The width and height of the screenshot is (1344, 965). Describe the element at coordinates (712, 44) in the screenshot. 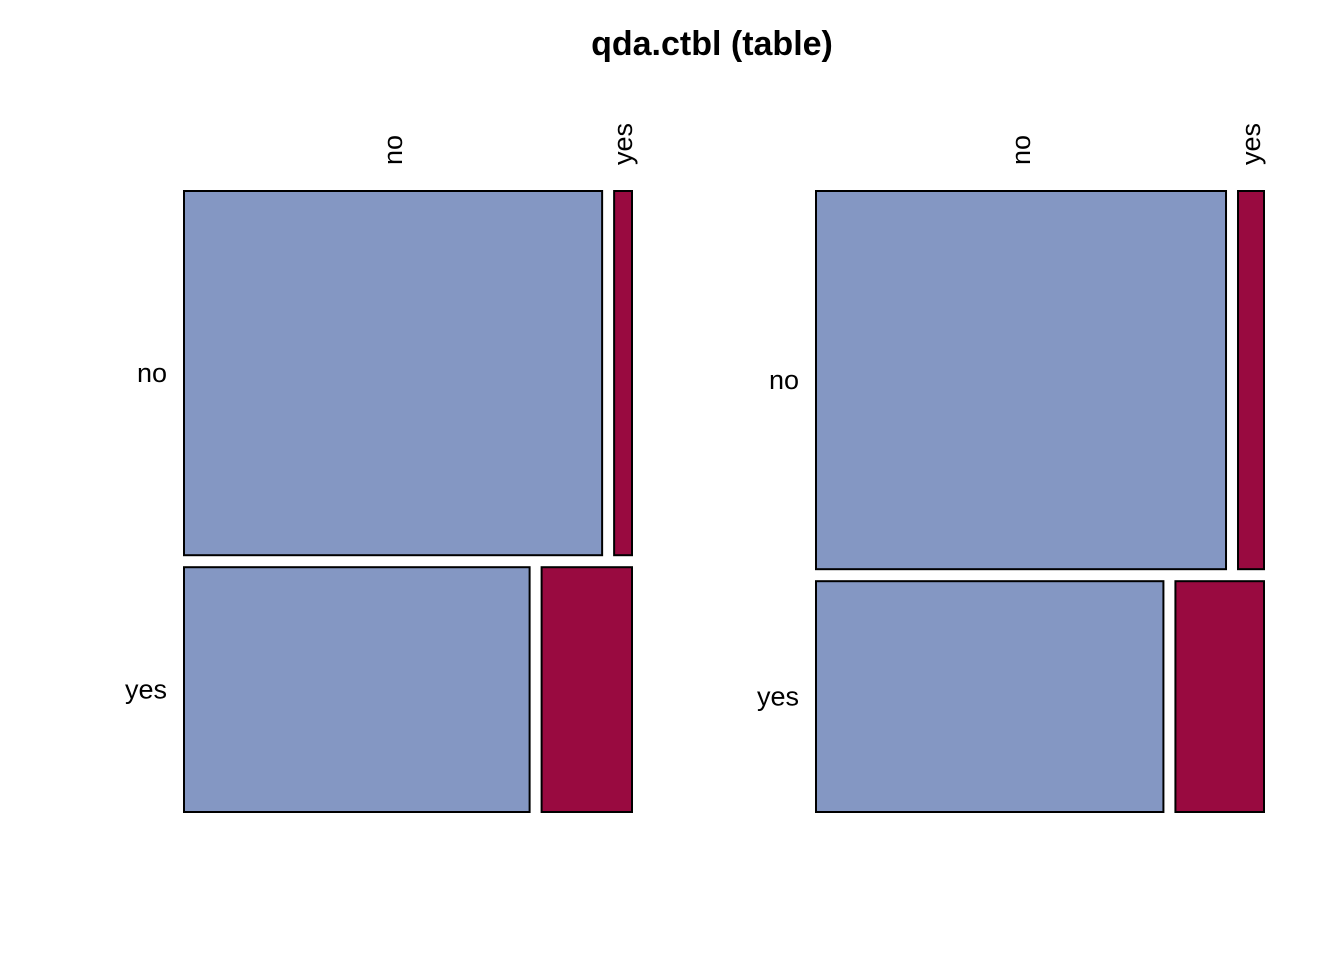

I see `chart-title: qda.ctbl (table)` at that location.